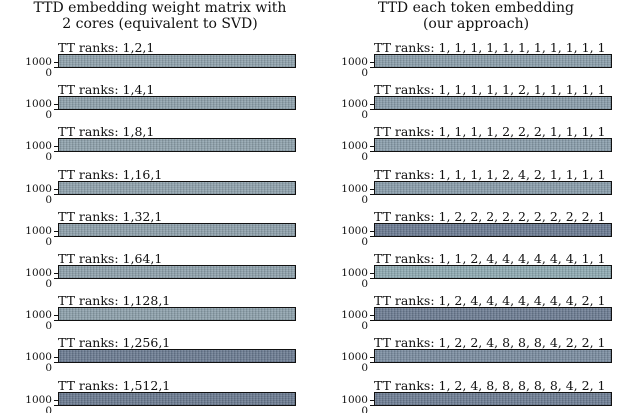 This screenshot has height=413, width=640. Describe the element at coordinates (476, 24) in the screenshot. I see `right-title-line-2: (our approach)` at that location.